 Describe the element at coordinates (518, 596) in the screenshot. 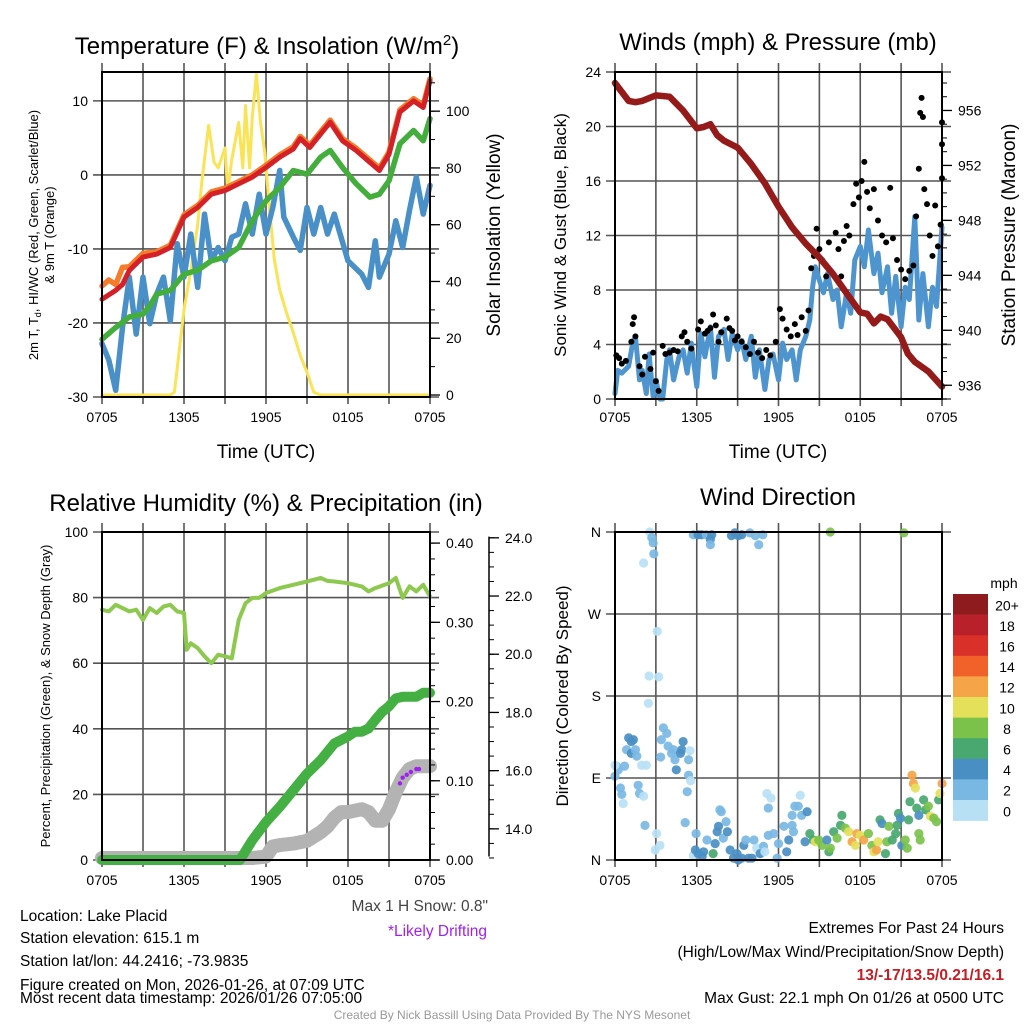

I see `snow-axis-tick-label: 22.0` at that location.